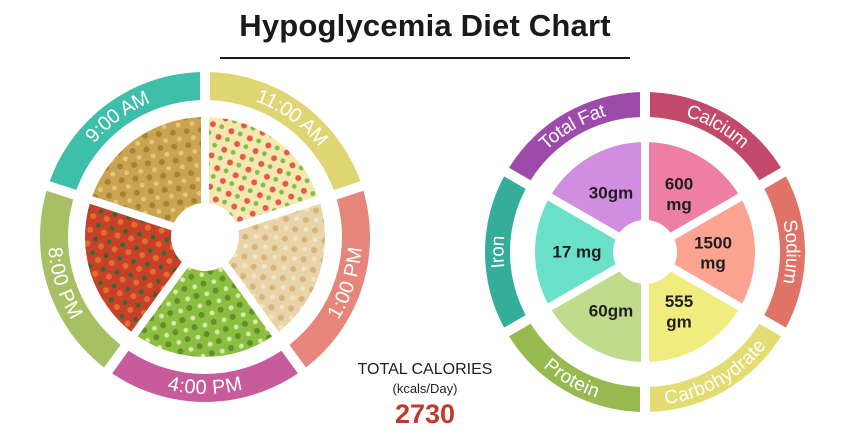  Describe the element at coordinates (425, 25) in the screenshot. I see `page-title: Hypoglycemia Diet Chart` at that location.